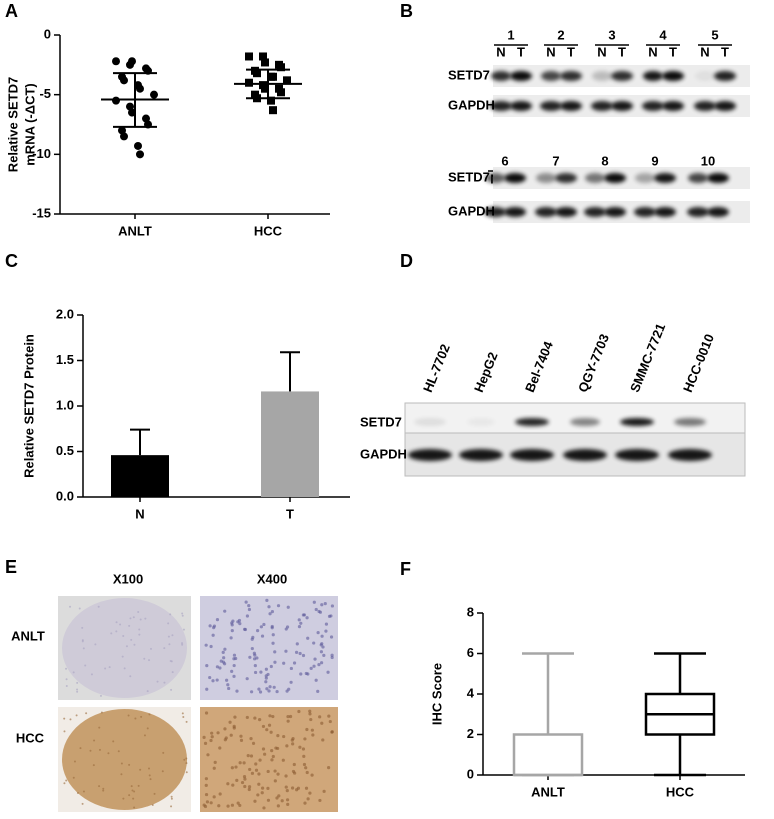 The width and height of the screenshot is (774, 819). Describe the element at coordinates (65, 313) in the screenshot. I see `y-tick-label: 2.0` at that location.